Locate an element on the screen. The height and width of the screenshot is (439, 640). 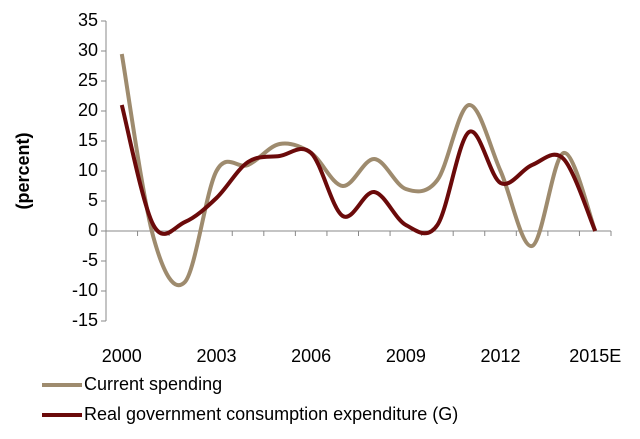
x-tick-label: 2012 is located at coordinates (501, 356).